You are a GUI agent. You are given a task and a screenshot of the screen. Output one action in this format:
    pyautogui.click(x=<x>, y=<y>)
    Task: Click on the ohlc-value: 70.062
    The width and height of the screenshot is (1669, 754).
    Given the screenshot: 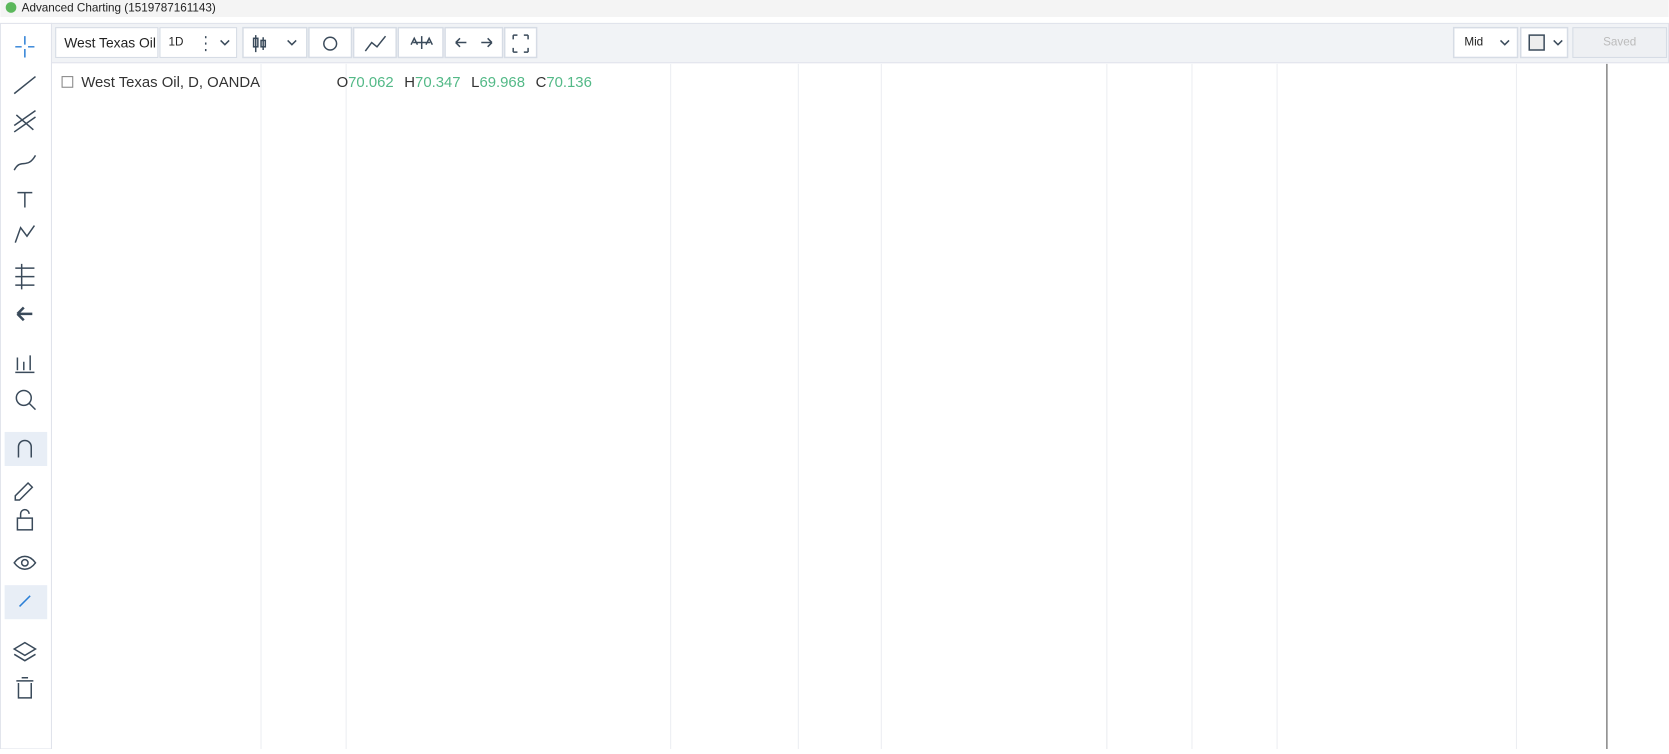 What is the action you would take?
    pyautogui.click(x=371, y=83)
    